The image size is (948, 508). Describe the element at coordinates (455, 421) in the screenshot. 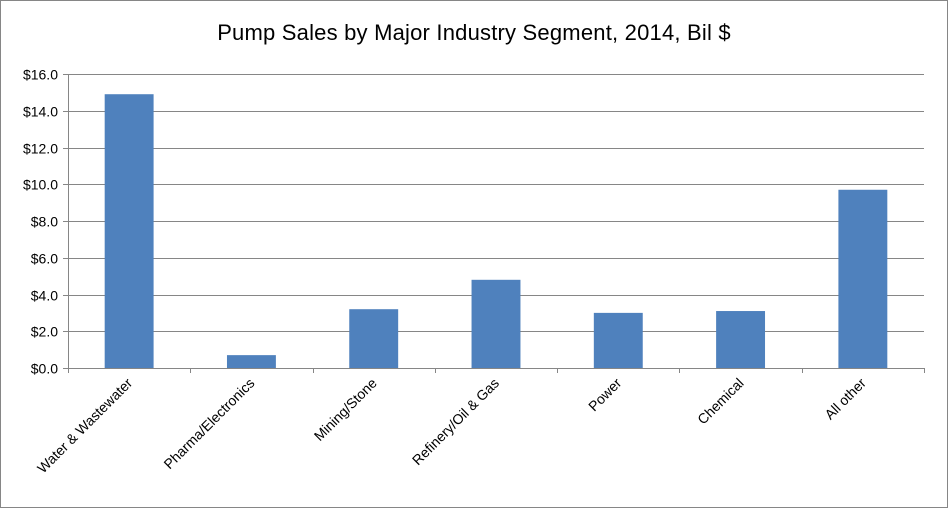

I see `x-category-label: Refinery/Oil & Gas` at that location.